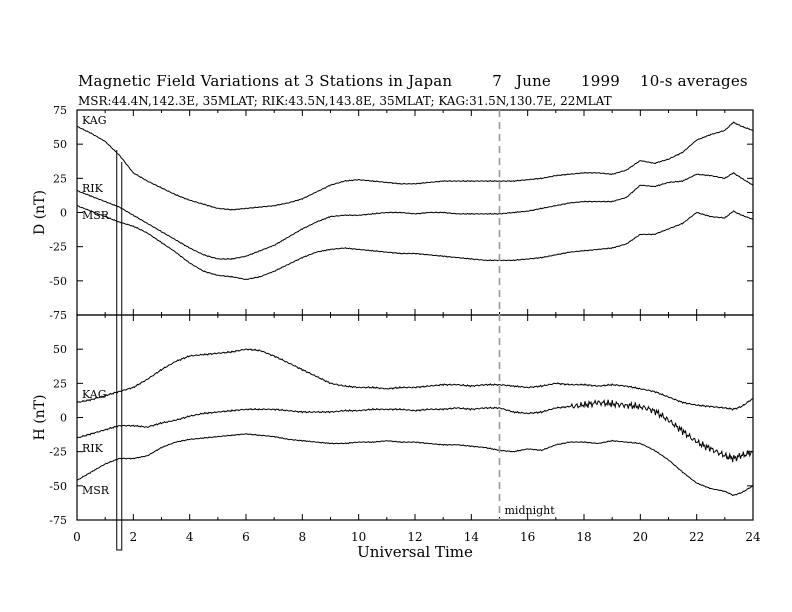 Image resolution: width=792 pixels, height=612 pixels. What do you see at coordinates (246, 537) in the screenshot?
I see `x-tick-label: 6` at bounding box center [246, 537].